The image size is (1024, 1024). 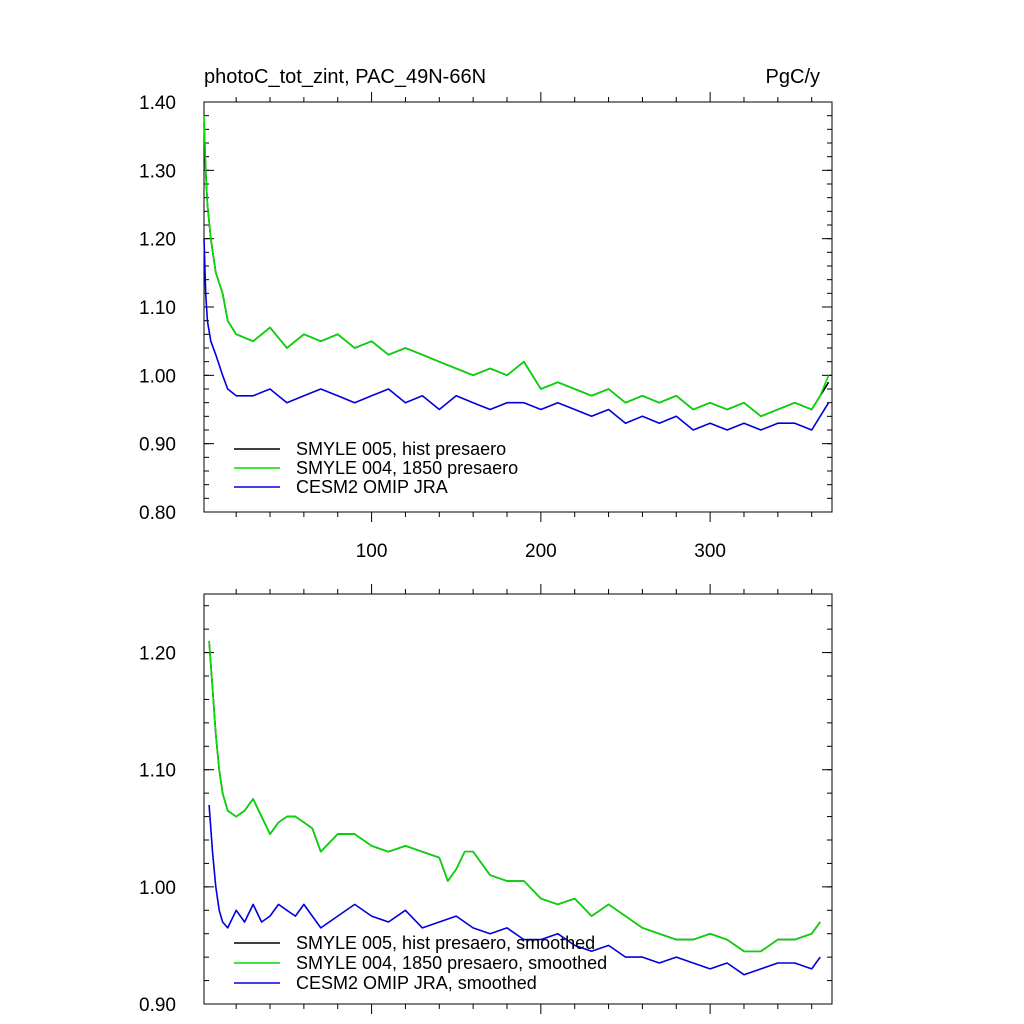 I want to click on legend-label: SMYLE 004, 1850 presaero, so click(x=407, y=468).